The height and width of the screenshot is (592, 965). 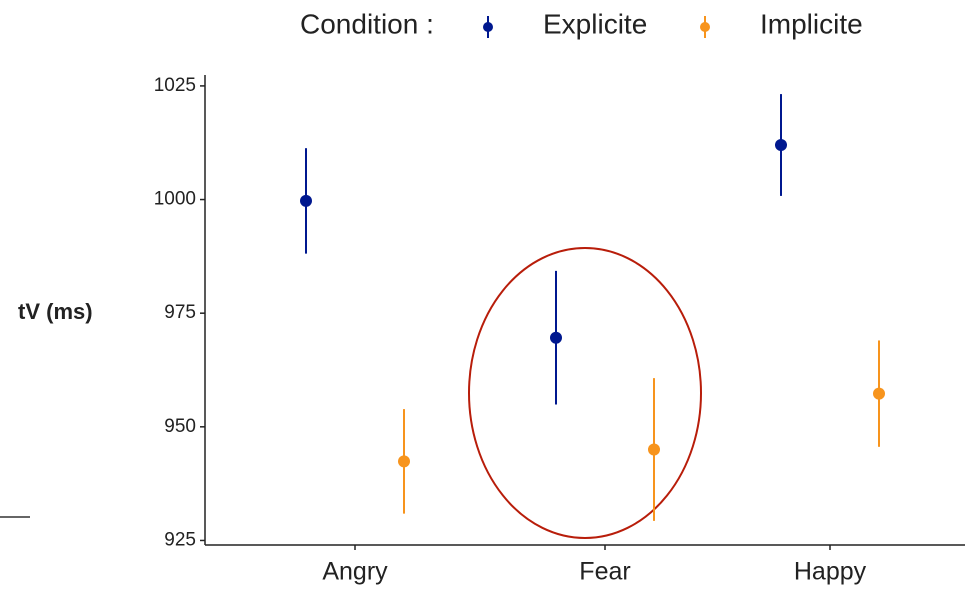 I want to click on highlight-ellipse, so click(x=585, y=393).